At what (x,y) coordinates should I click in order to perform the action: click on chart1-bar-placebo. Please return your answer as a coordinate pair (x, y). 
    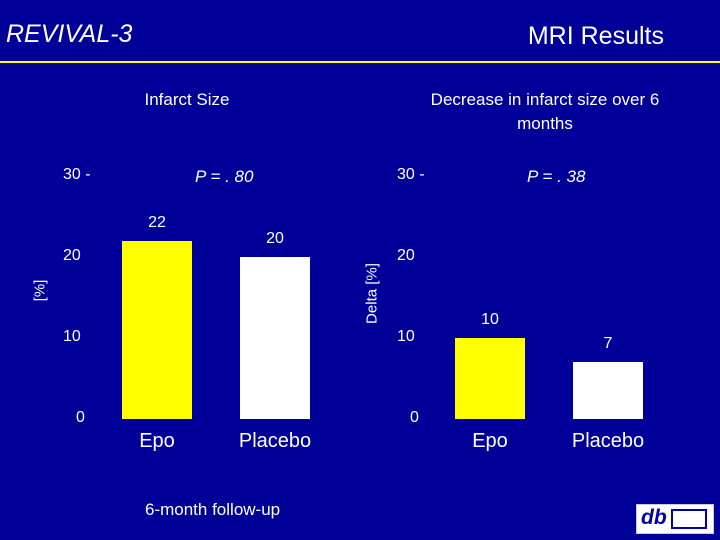
    Looking at the image, I should click on (275, 338).